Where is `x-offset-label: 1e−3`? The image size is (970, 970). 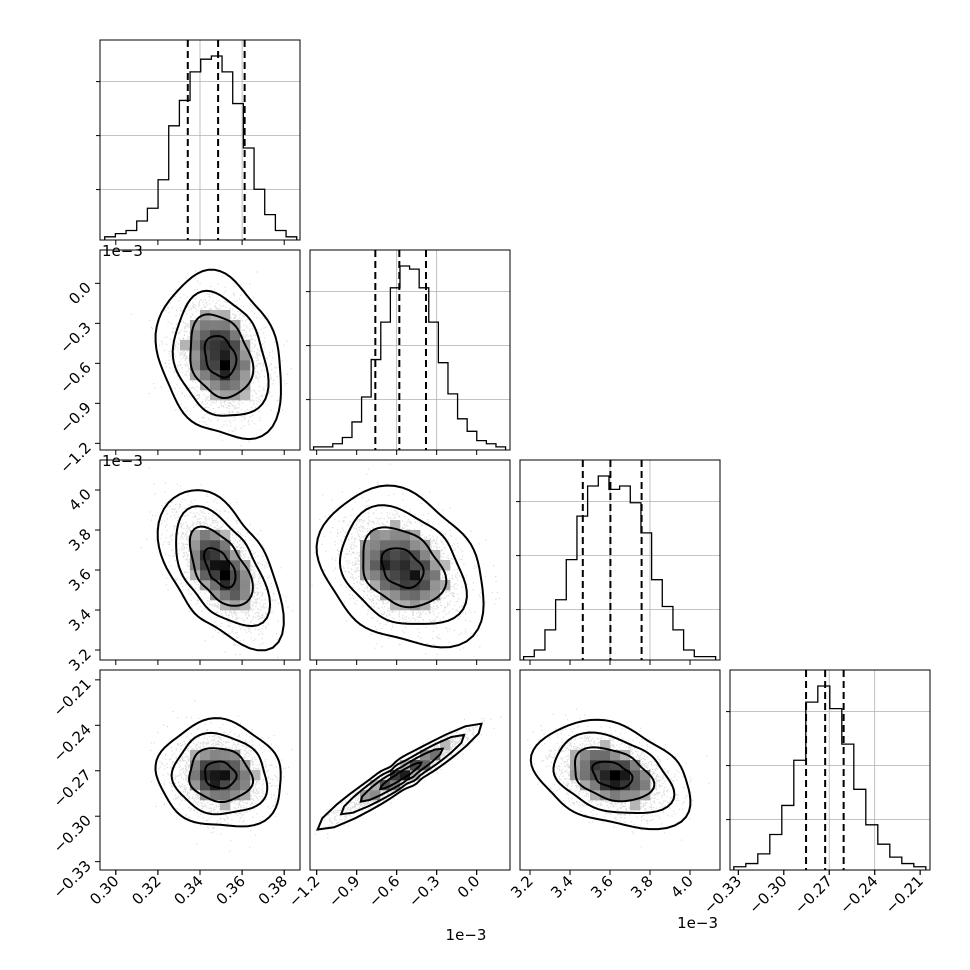 x-offset-label: 1e−3 is located at coordinates (697, 923).